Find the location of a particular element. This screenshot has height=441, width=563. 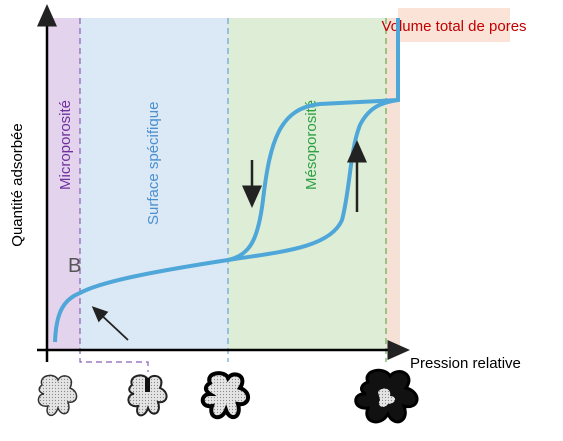

arrow-b is located at coordinates (110, 323).